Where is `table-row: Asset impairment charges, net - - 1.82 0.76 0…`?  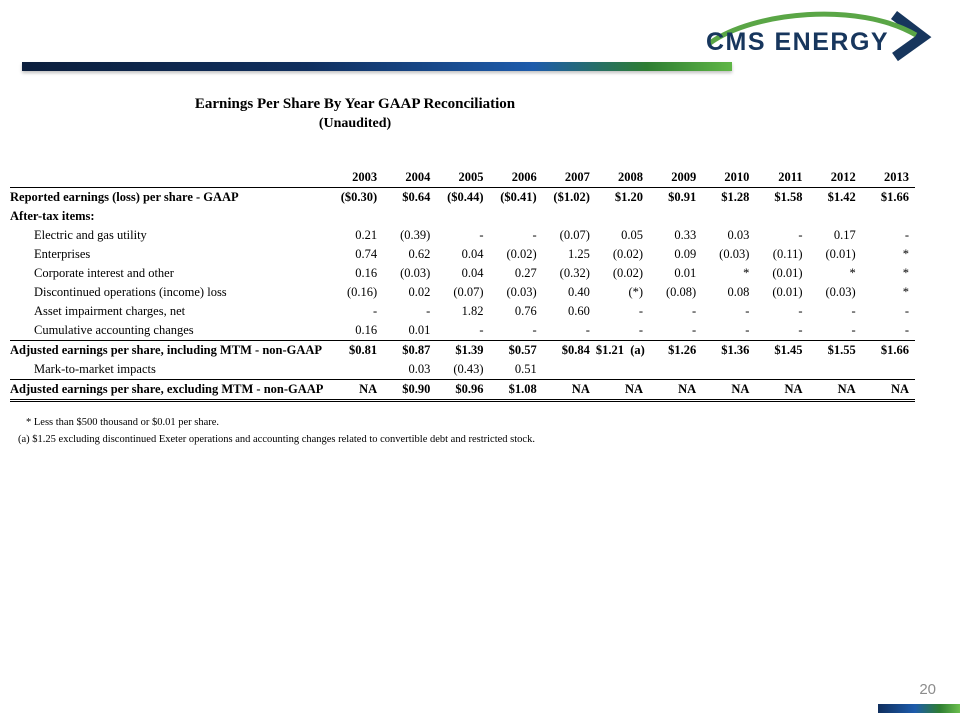 table-row: Asset impairment charges, net - - 1.82 0.76 0… is located at coordinates (462, 311).